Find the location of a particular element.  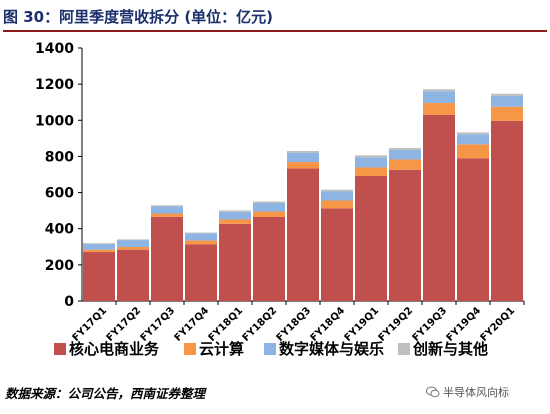

legend-label: 创新与其他 is located at coordinates (450, 349).